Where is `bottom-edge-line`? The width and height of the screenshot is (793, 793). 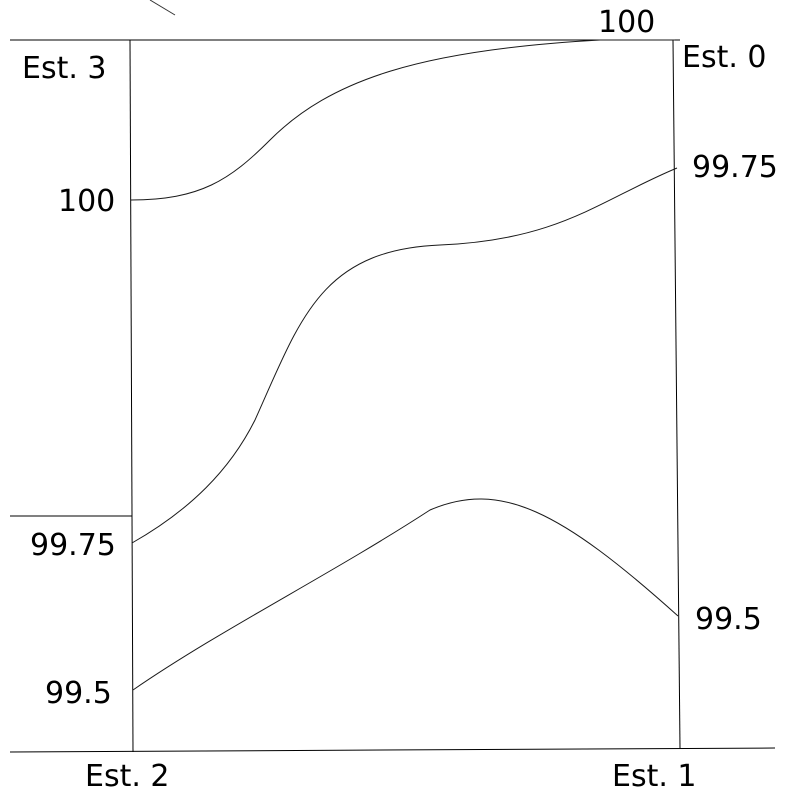 bottom-edge-line is located at coordinates (392, 750).